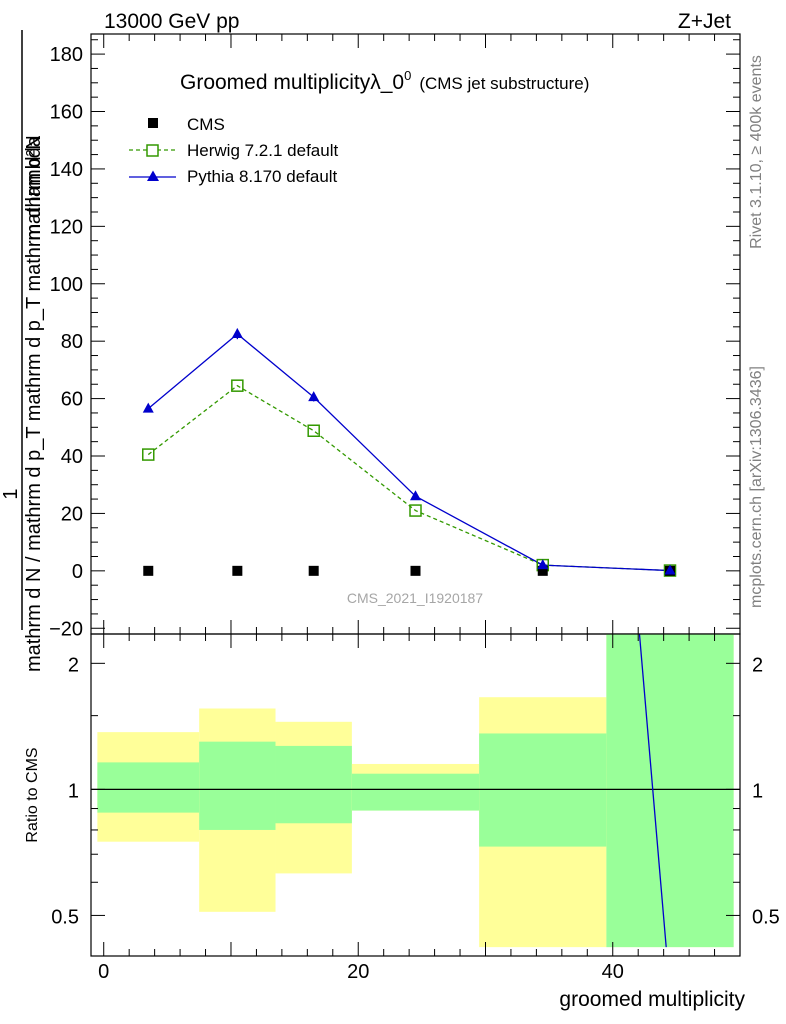  What do you see at coordinates (171, 21) in the screenshot?
I see `header-energy: 13000 GeV pp` at bounding box center [171, 21].